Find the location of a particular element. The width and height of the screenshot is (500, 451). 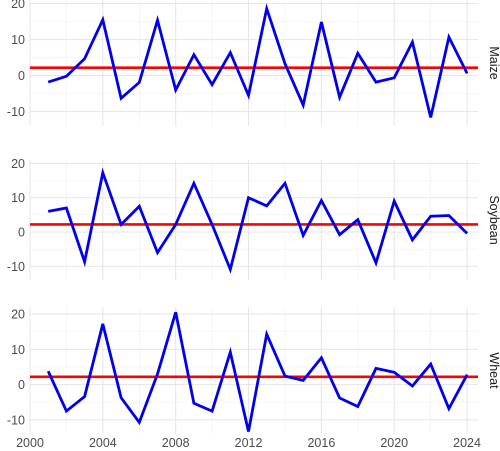

x-tick-label: 2012 is located at coordinates (249, 443).